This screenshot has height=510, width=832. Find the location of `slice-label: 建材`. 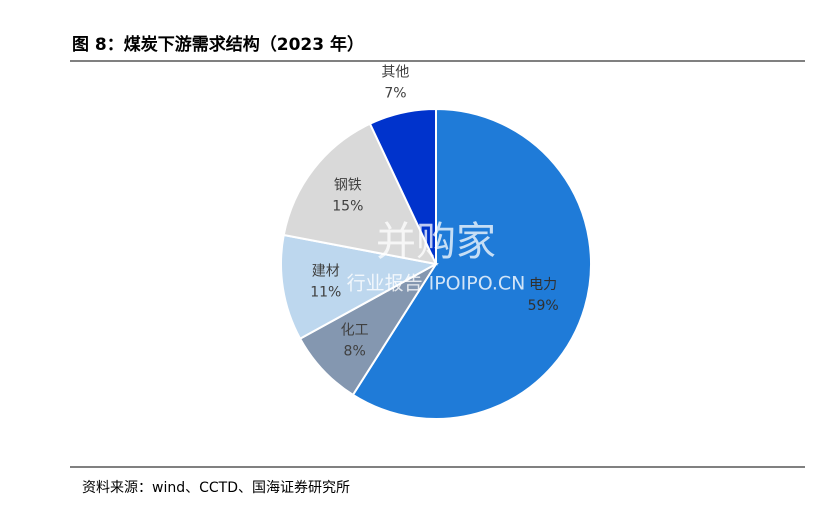

slice-label: 建材 is located at coordinates (326, 271).